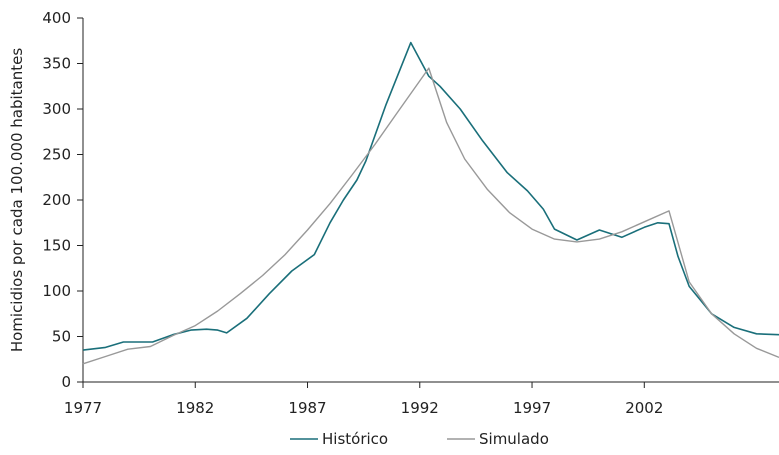 The width and height of the screenshot is (779, 455). I want to click on legend-label: Simulado, so click(514, 439).